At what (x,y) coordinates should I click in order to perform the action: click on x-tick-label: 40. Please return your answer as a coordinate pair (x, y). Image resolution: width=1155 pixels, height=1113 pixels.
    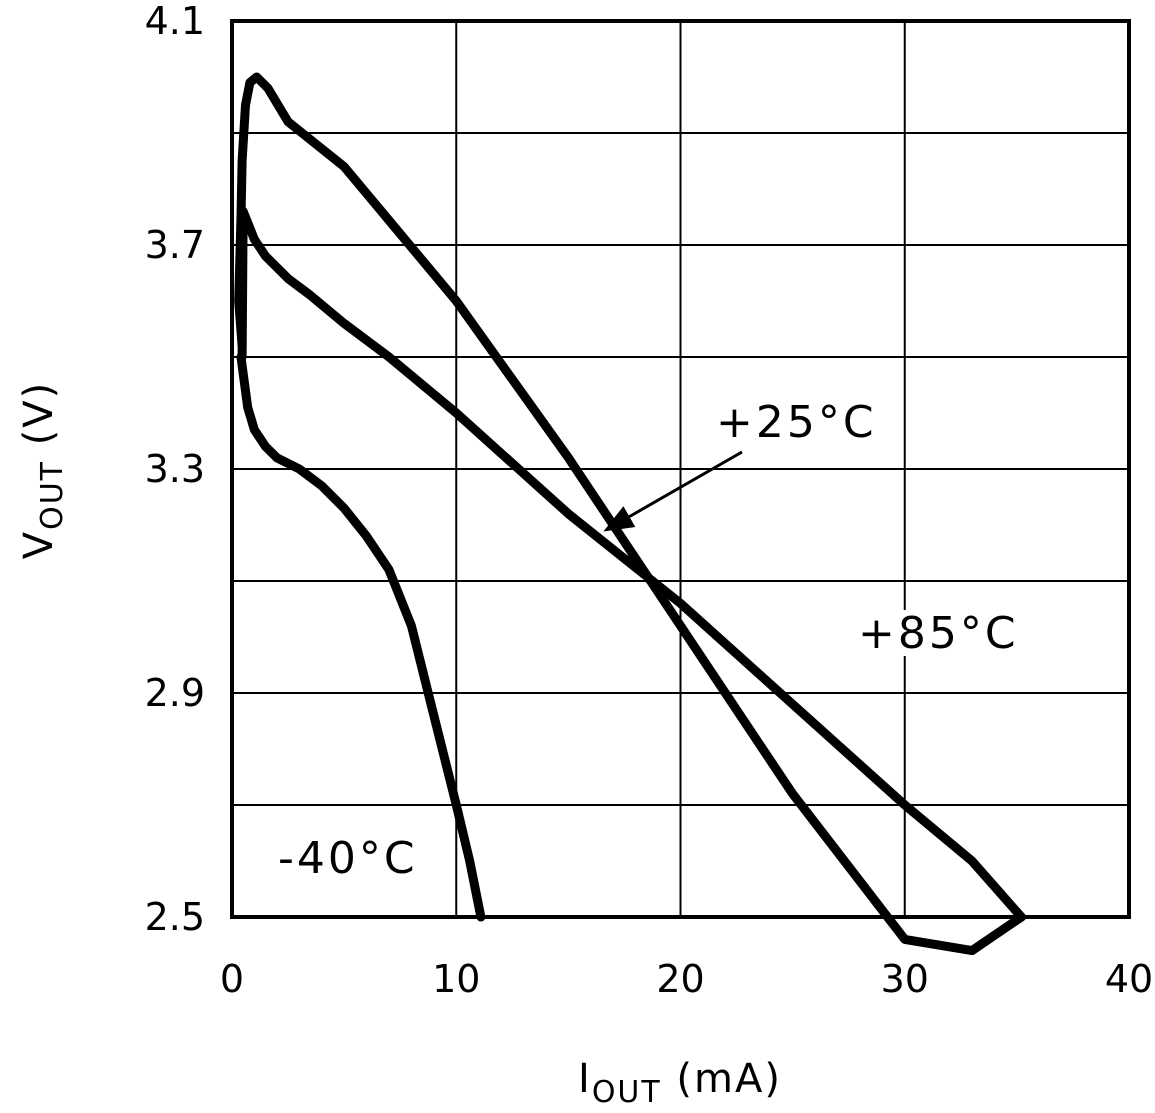
    Looking at the image, I should click on (1129, 979).